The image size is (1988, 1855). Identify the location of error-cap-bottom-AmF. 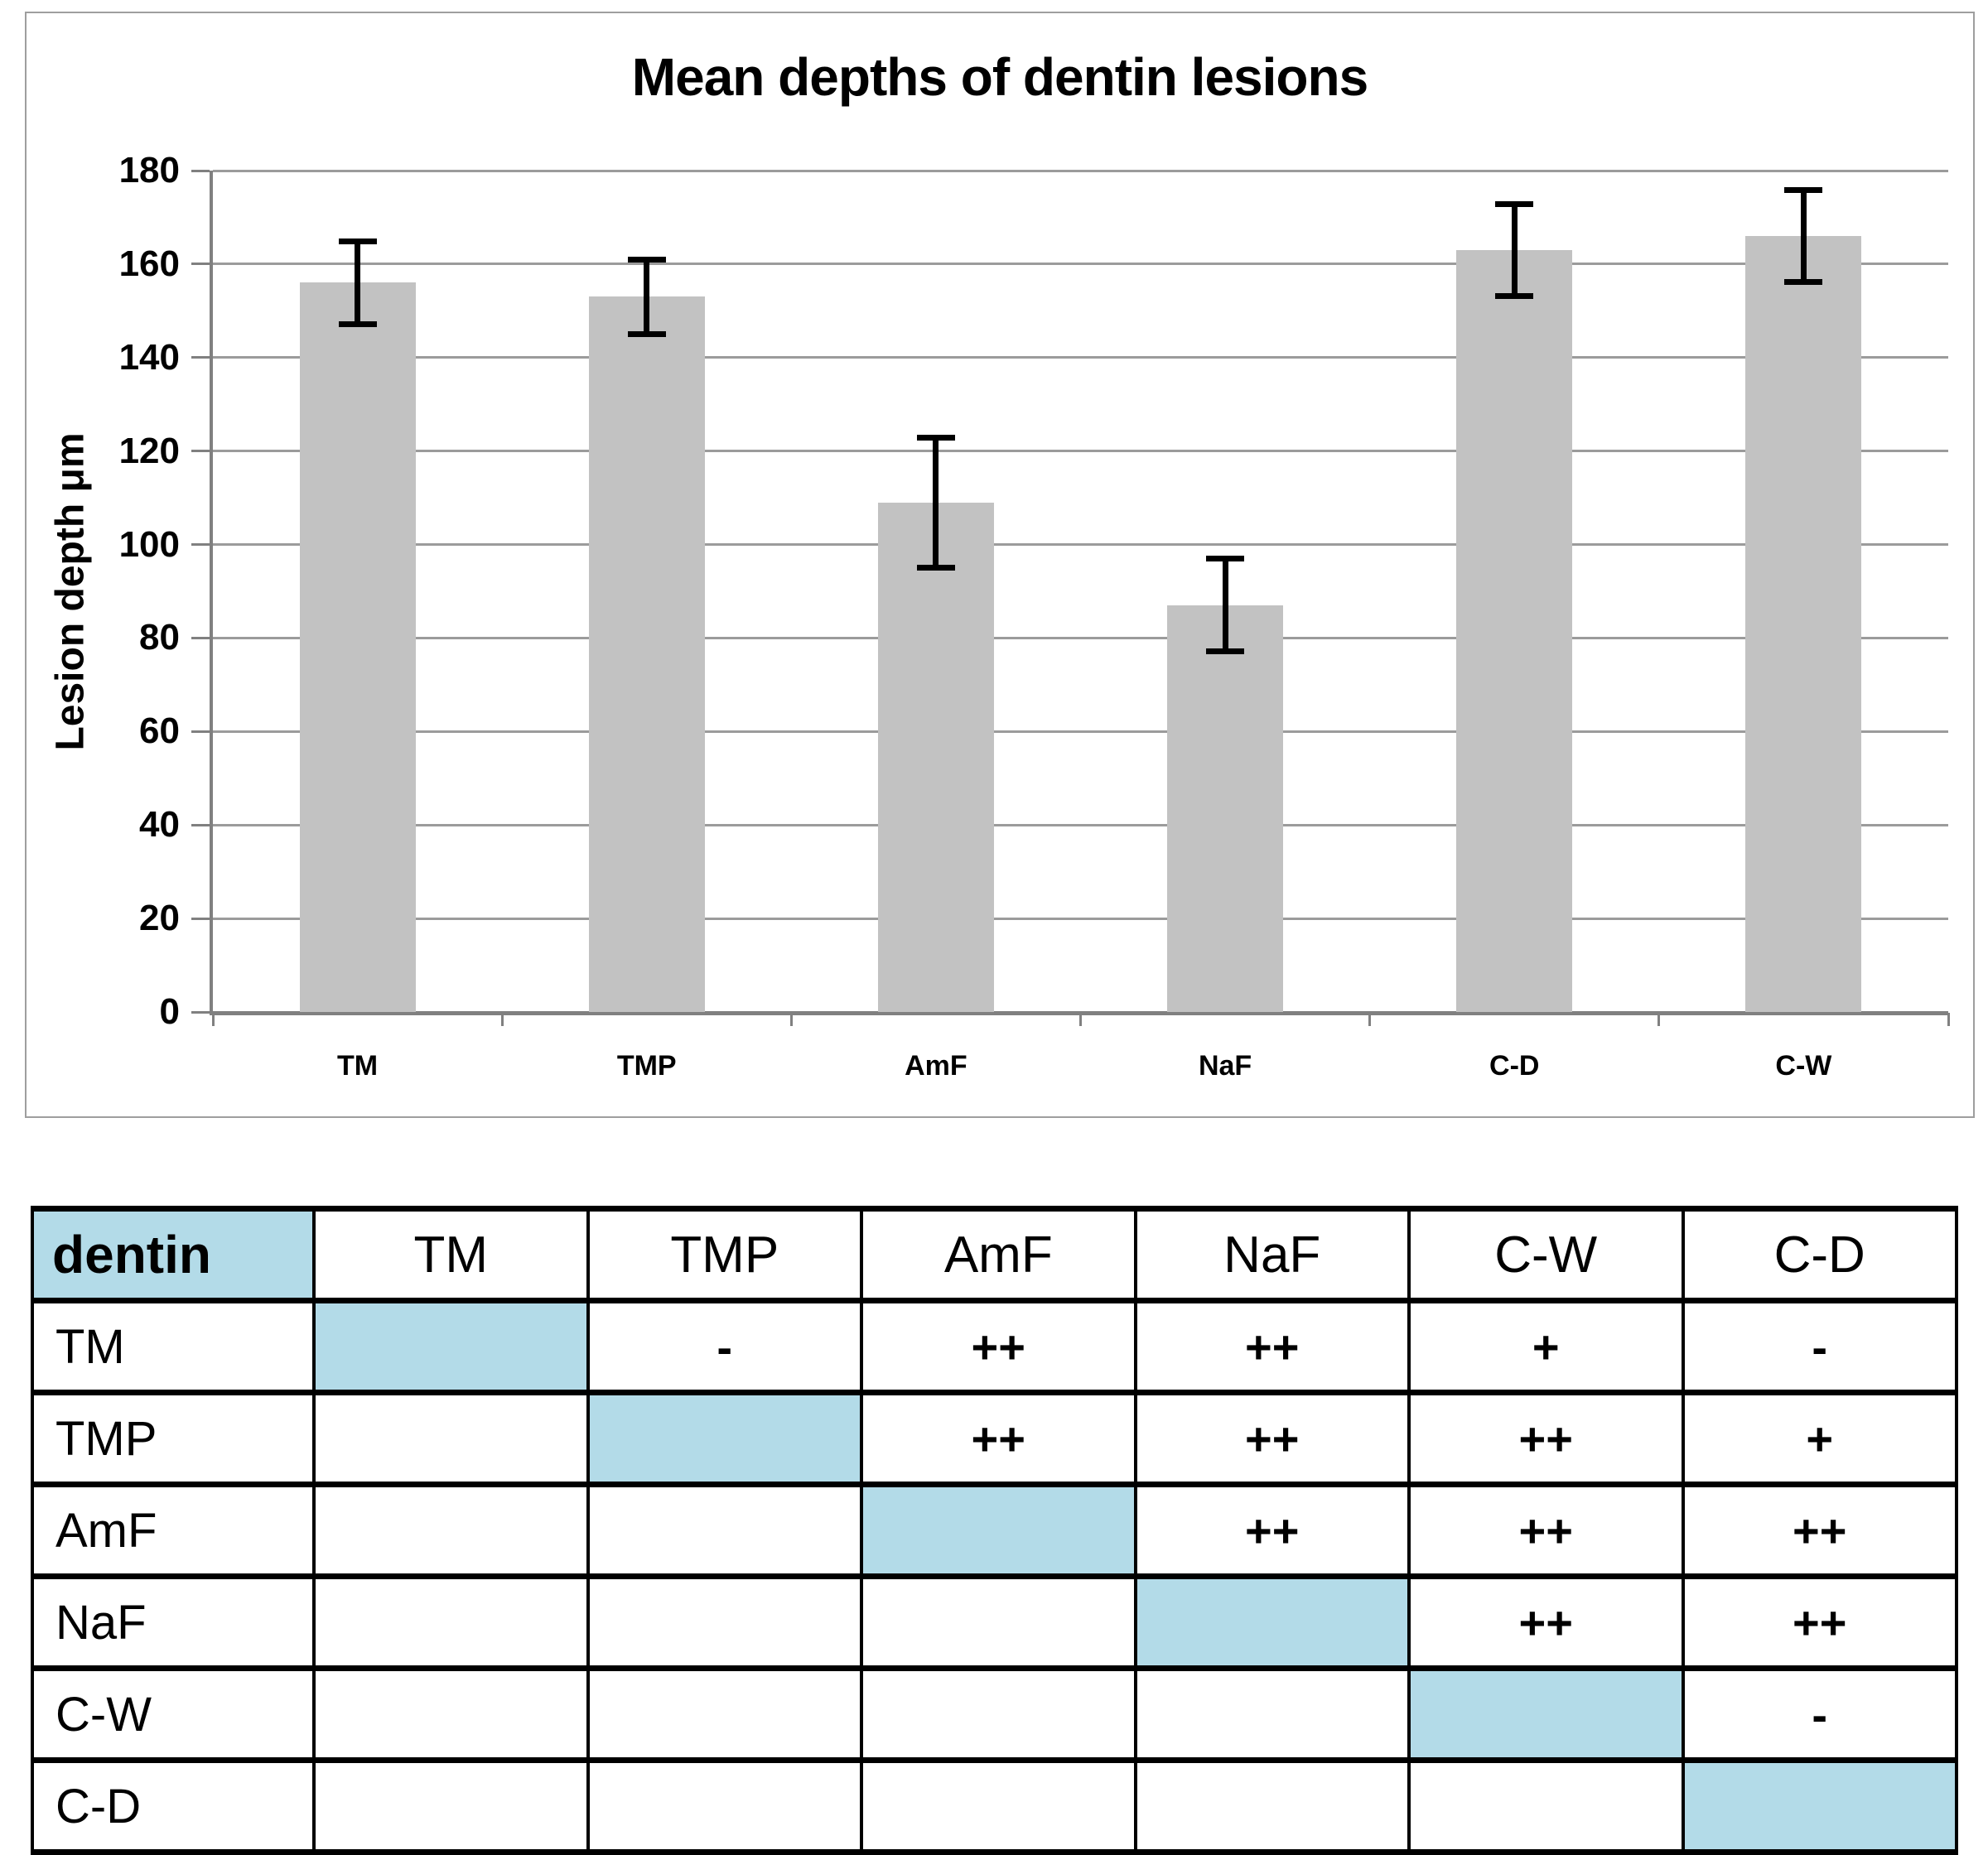
(935, 567).